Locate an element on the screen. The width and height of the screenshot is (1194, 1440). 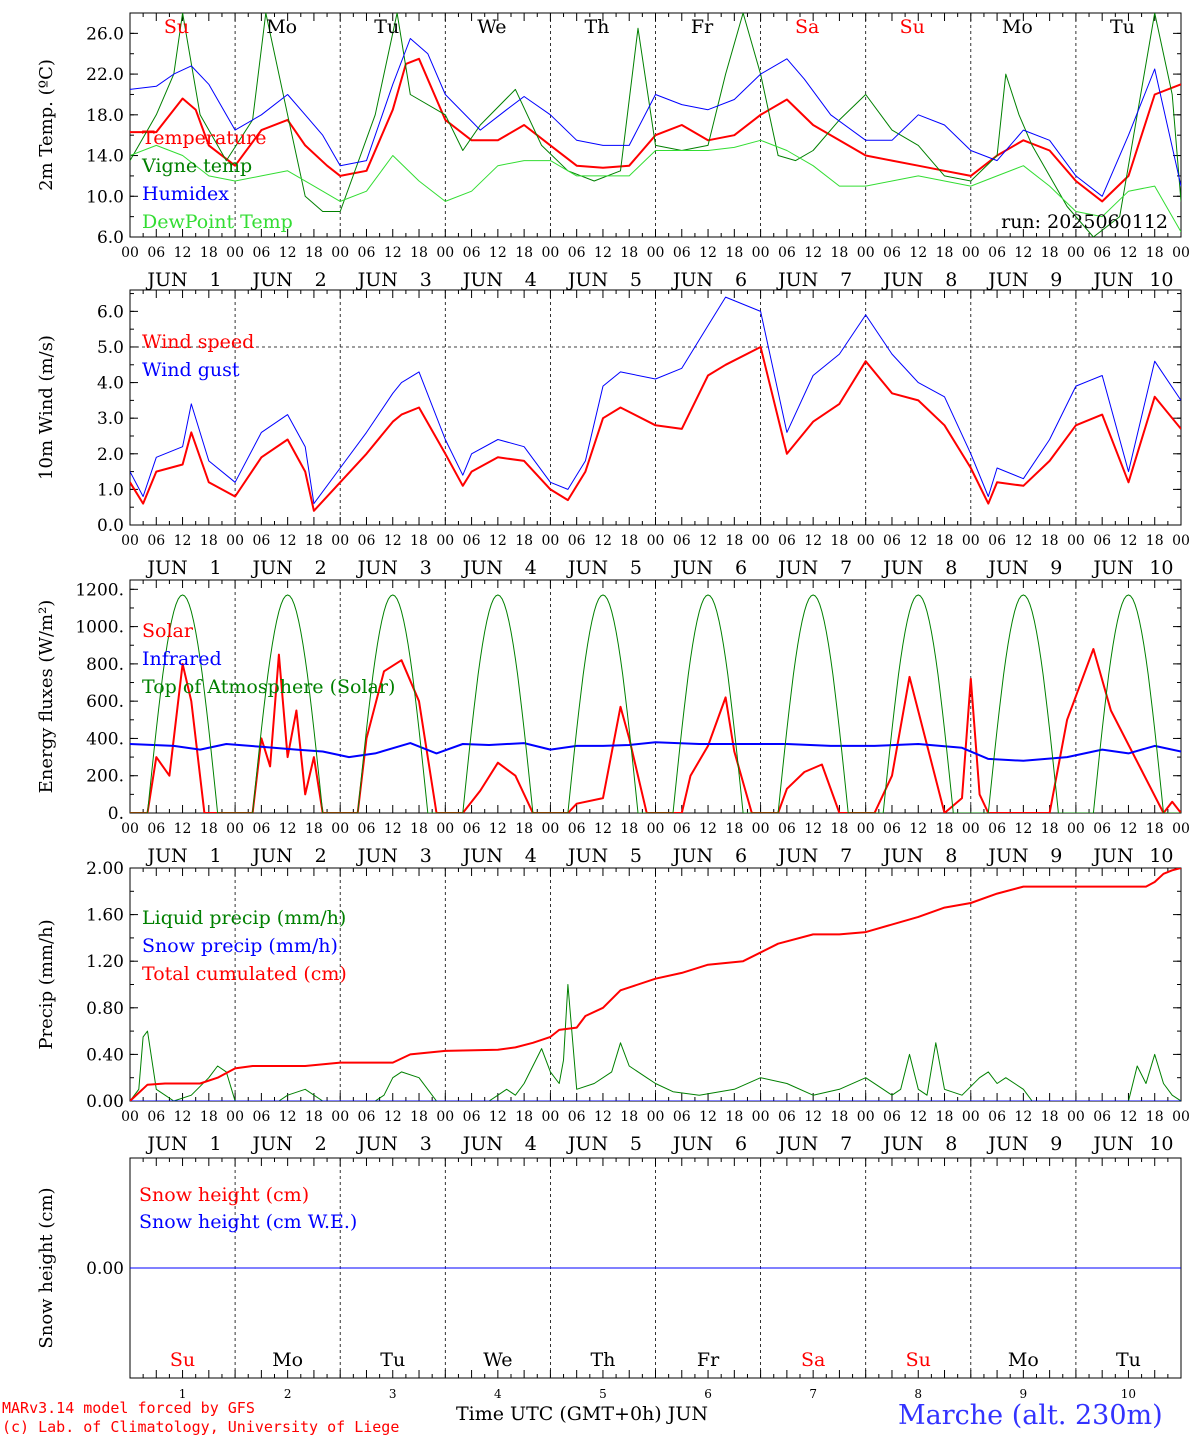
y-axis-title: Energy fluxes (W/m²) is located at coordinates (46, 697).